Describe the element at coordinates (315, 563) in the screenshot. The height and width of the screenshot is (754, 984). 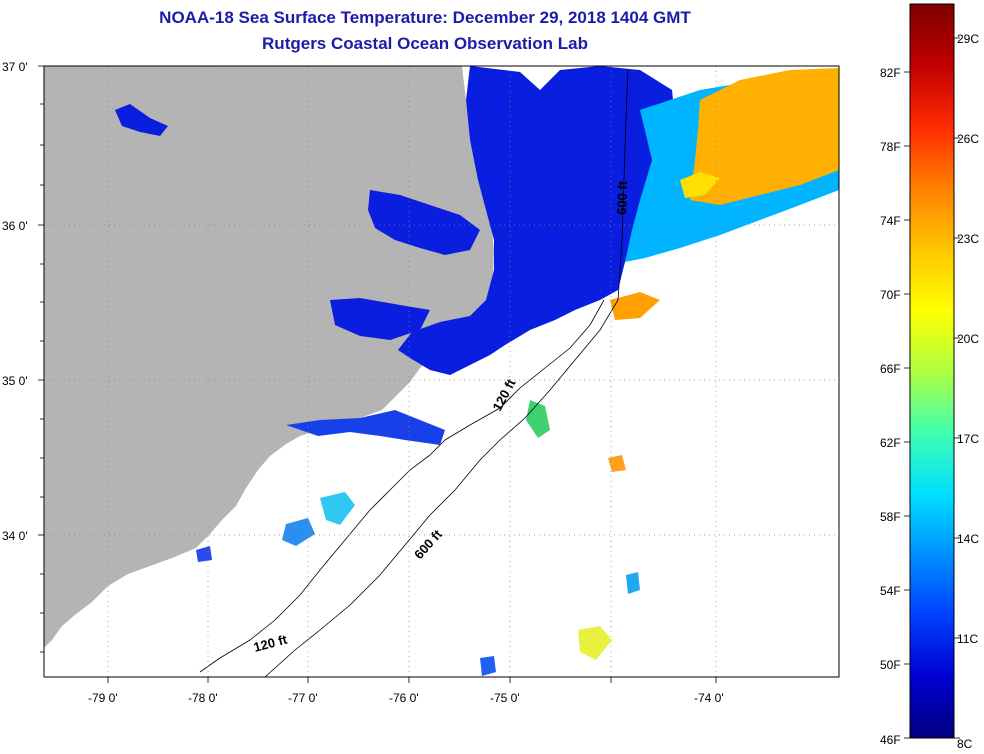
I see `contour-120ft-south` at that location.